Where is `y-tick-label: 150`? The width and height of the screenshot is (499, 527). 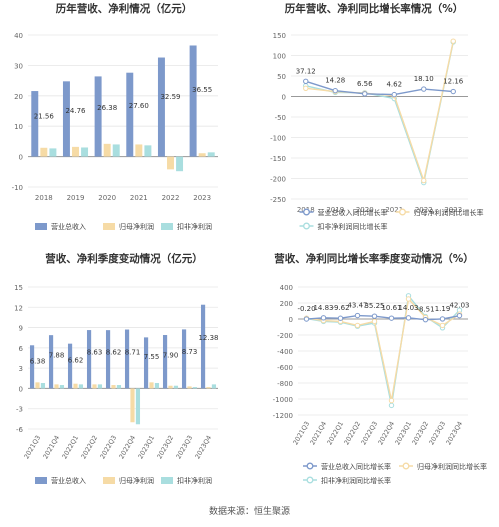
y-tick-label: 150 is located at coordinates (279, 36).